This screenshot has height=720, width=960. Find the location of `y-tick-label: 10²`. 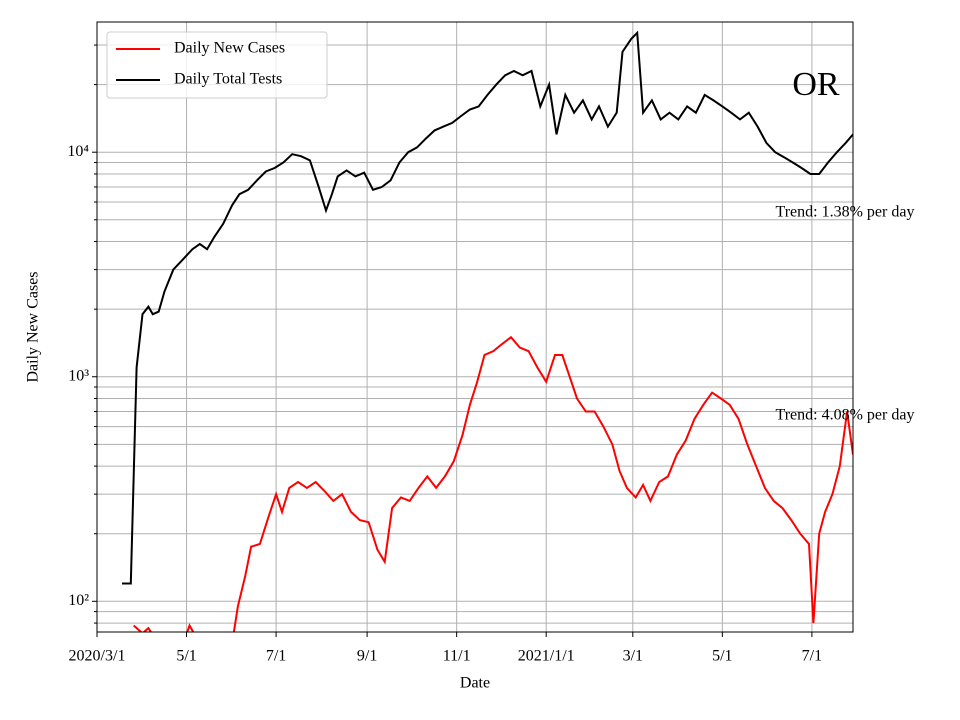

y-tick-label: 10² is located at coordinates (78, 600).